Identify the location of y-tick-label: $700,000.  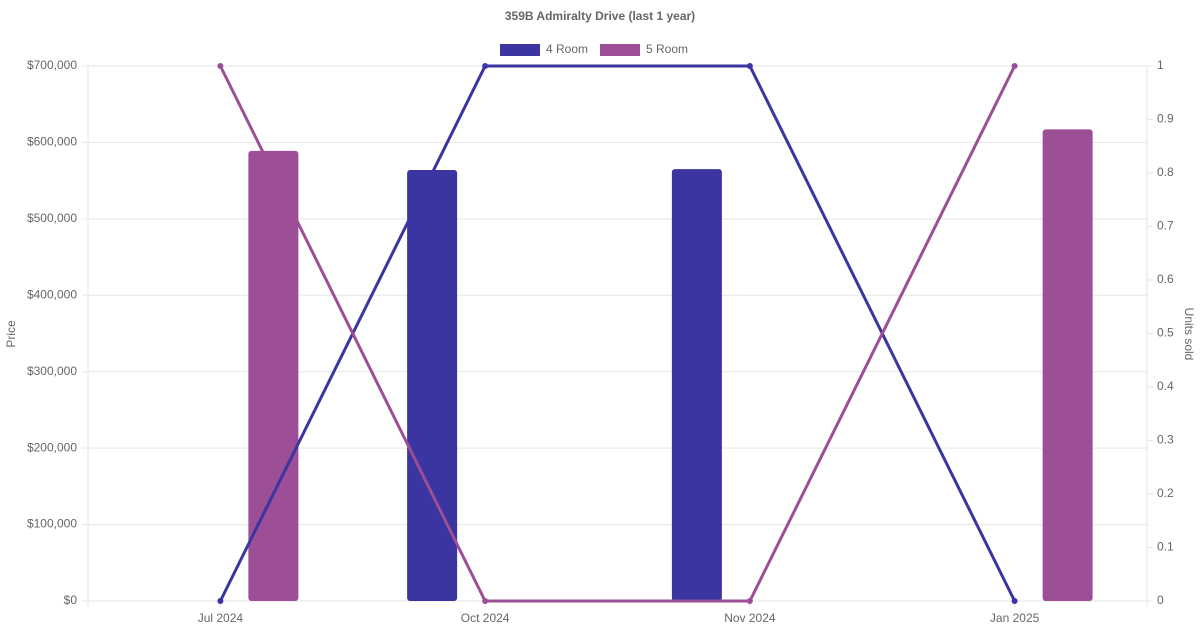
(52, 65).